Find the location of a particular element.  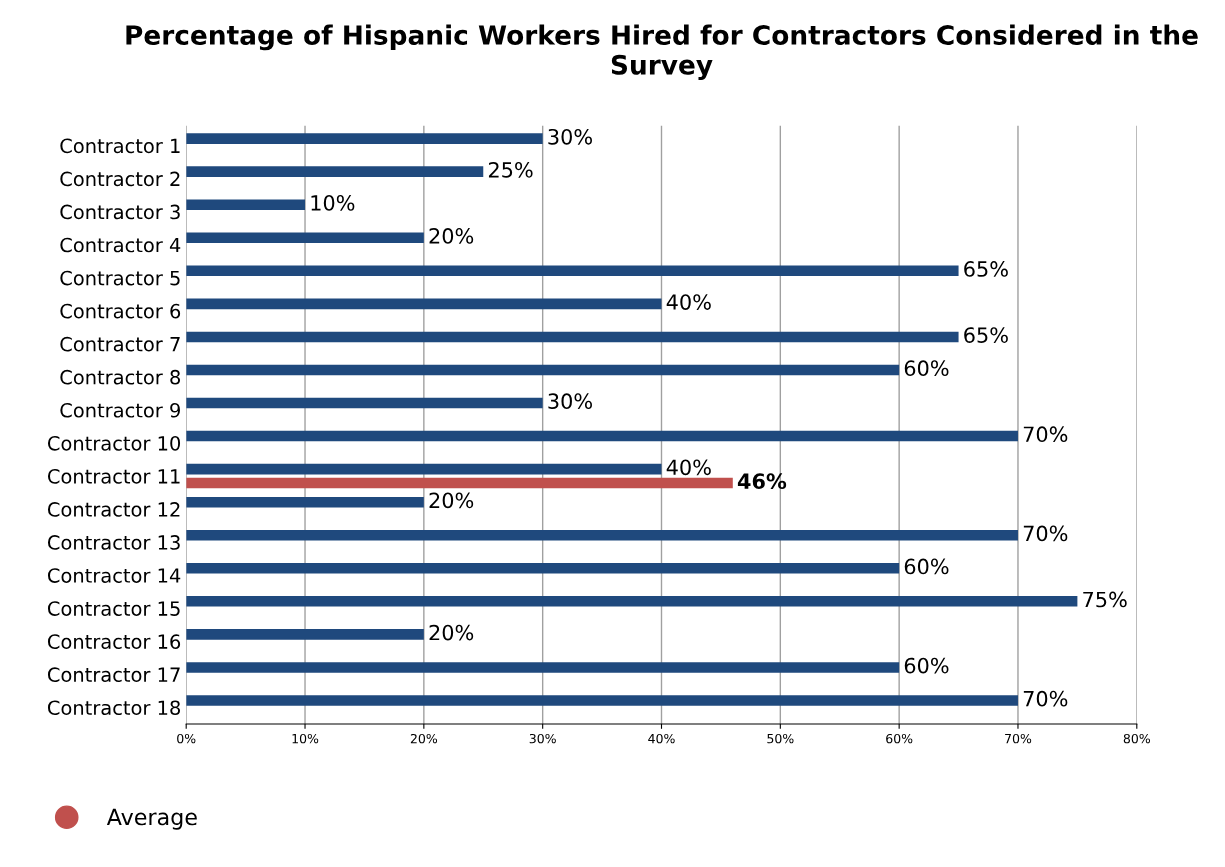

y-tick-label: Contractor 8 is located at coordinates (120, 377).